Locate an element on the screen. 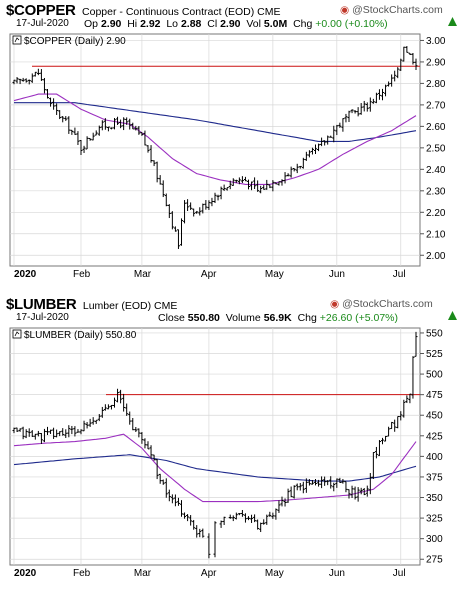 This screenshot has height=589, width=464. x-tick-label: Mar is located at coordinates (142, 274).